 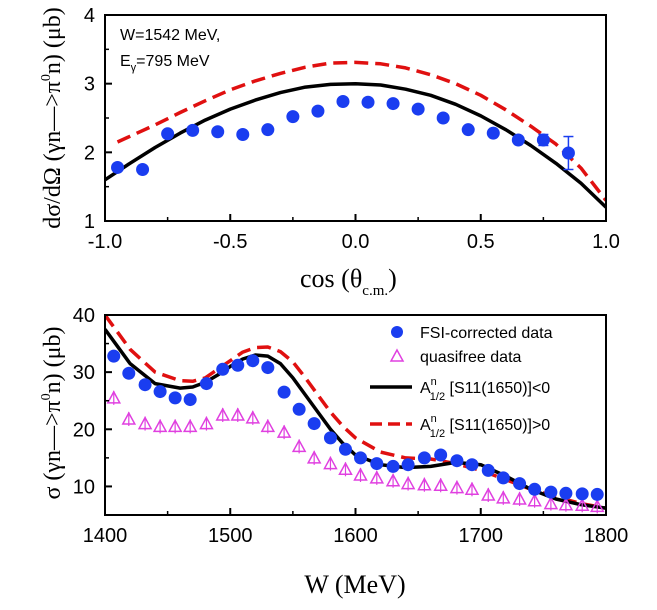 I want to click on bottom-y-tick-label: 20, so click(x=84, y=430).